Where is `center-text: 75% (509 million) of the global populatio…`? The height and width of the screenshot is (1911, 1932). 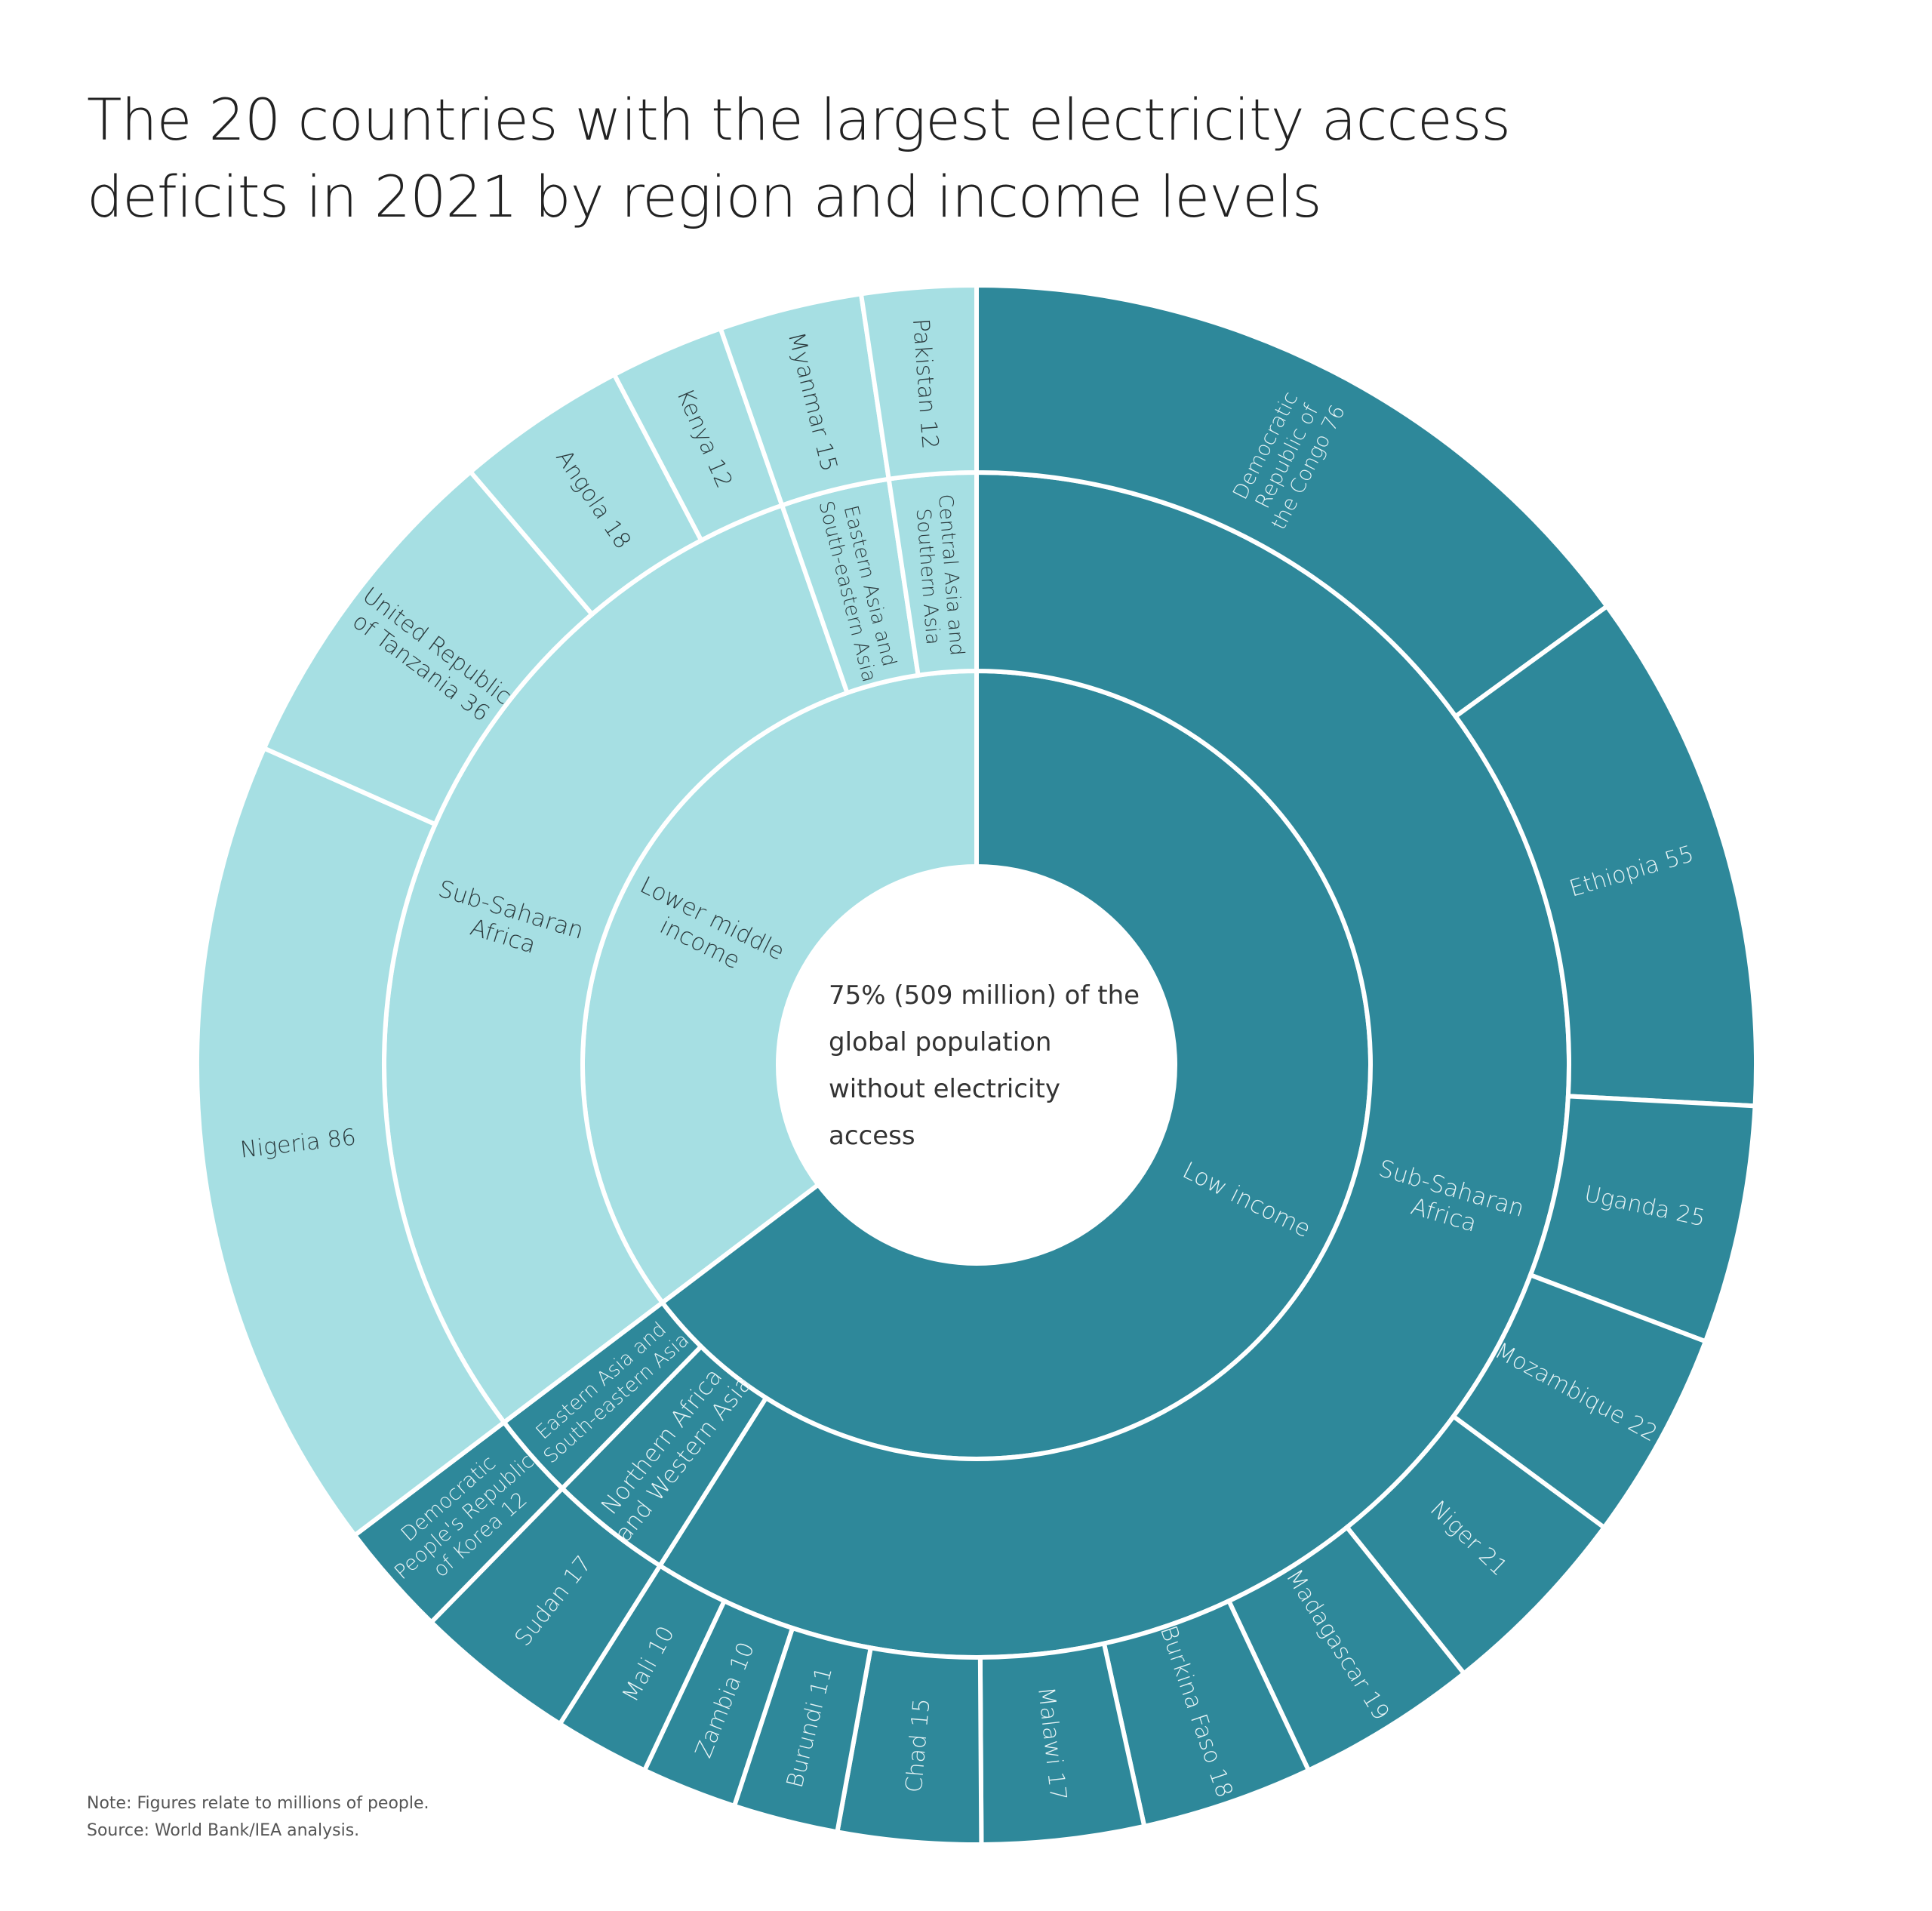 center-text: 75% (509 million) of the global populatio… is located at coordinates (984, 1066).